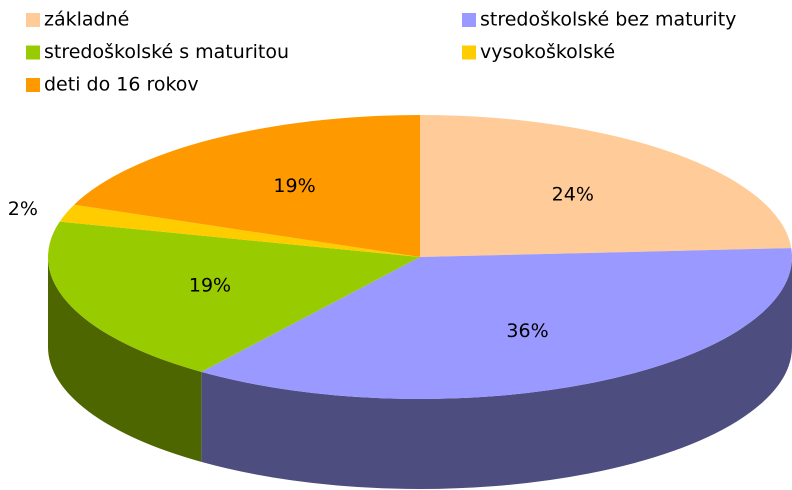 Image resolution: width=792 pixels, height=490 pixels. What do you see at coordinates (23, 209) in the screenshot?
I see `data-label: 2%` at bounding box center [23, 209].